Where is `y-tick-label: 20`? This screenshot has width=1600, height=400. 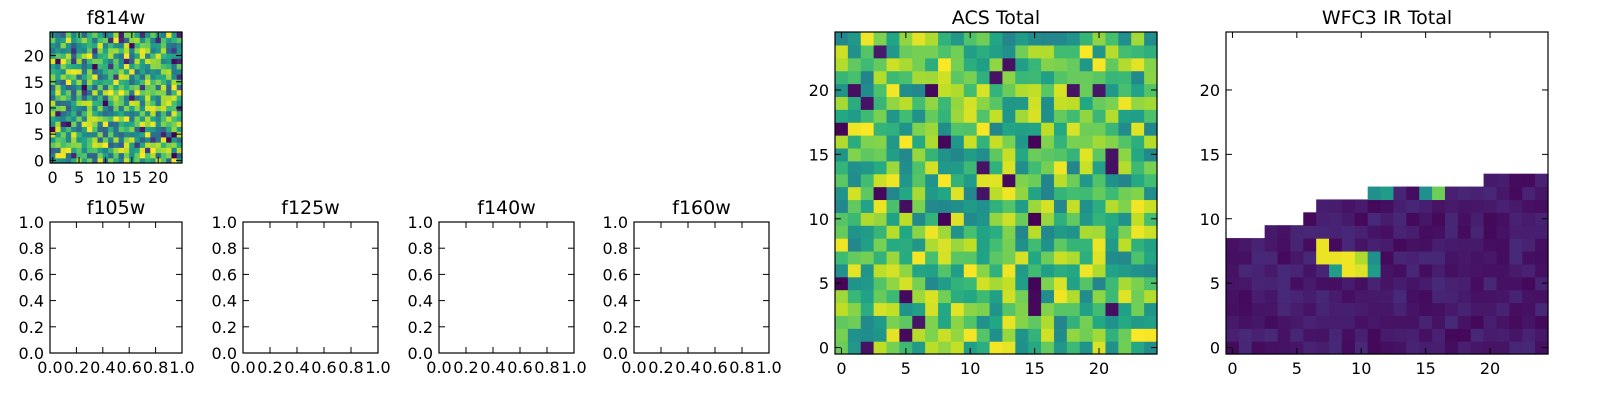 y-tick-label: 20 is located at coordinates (34, 56).